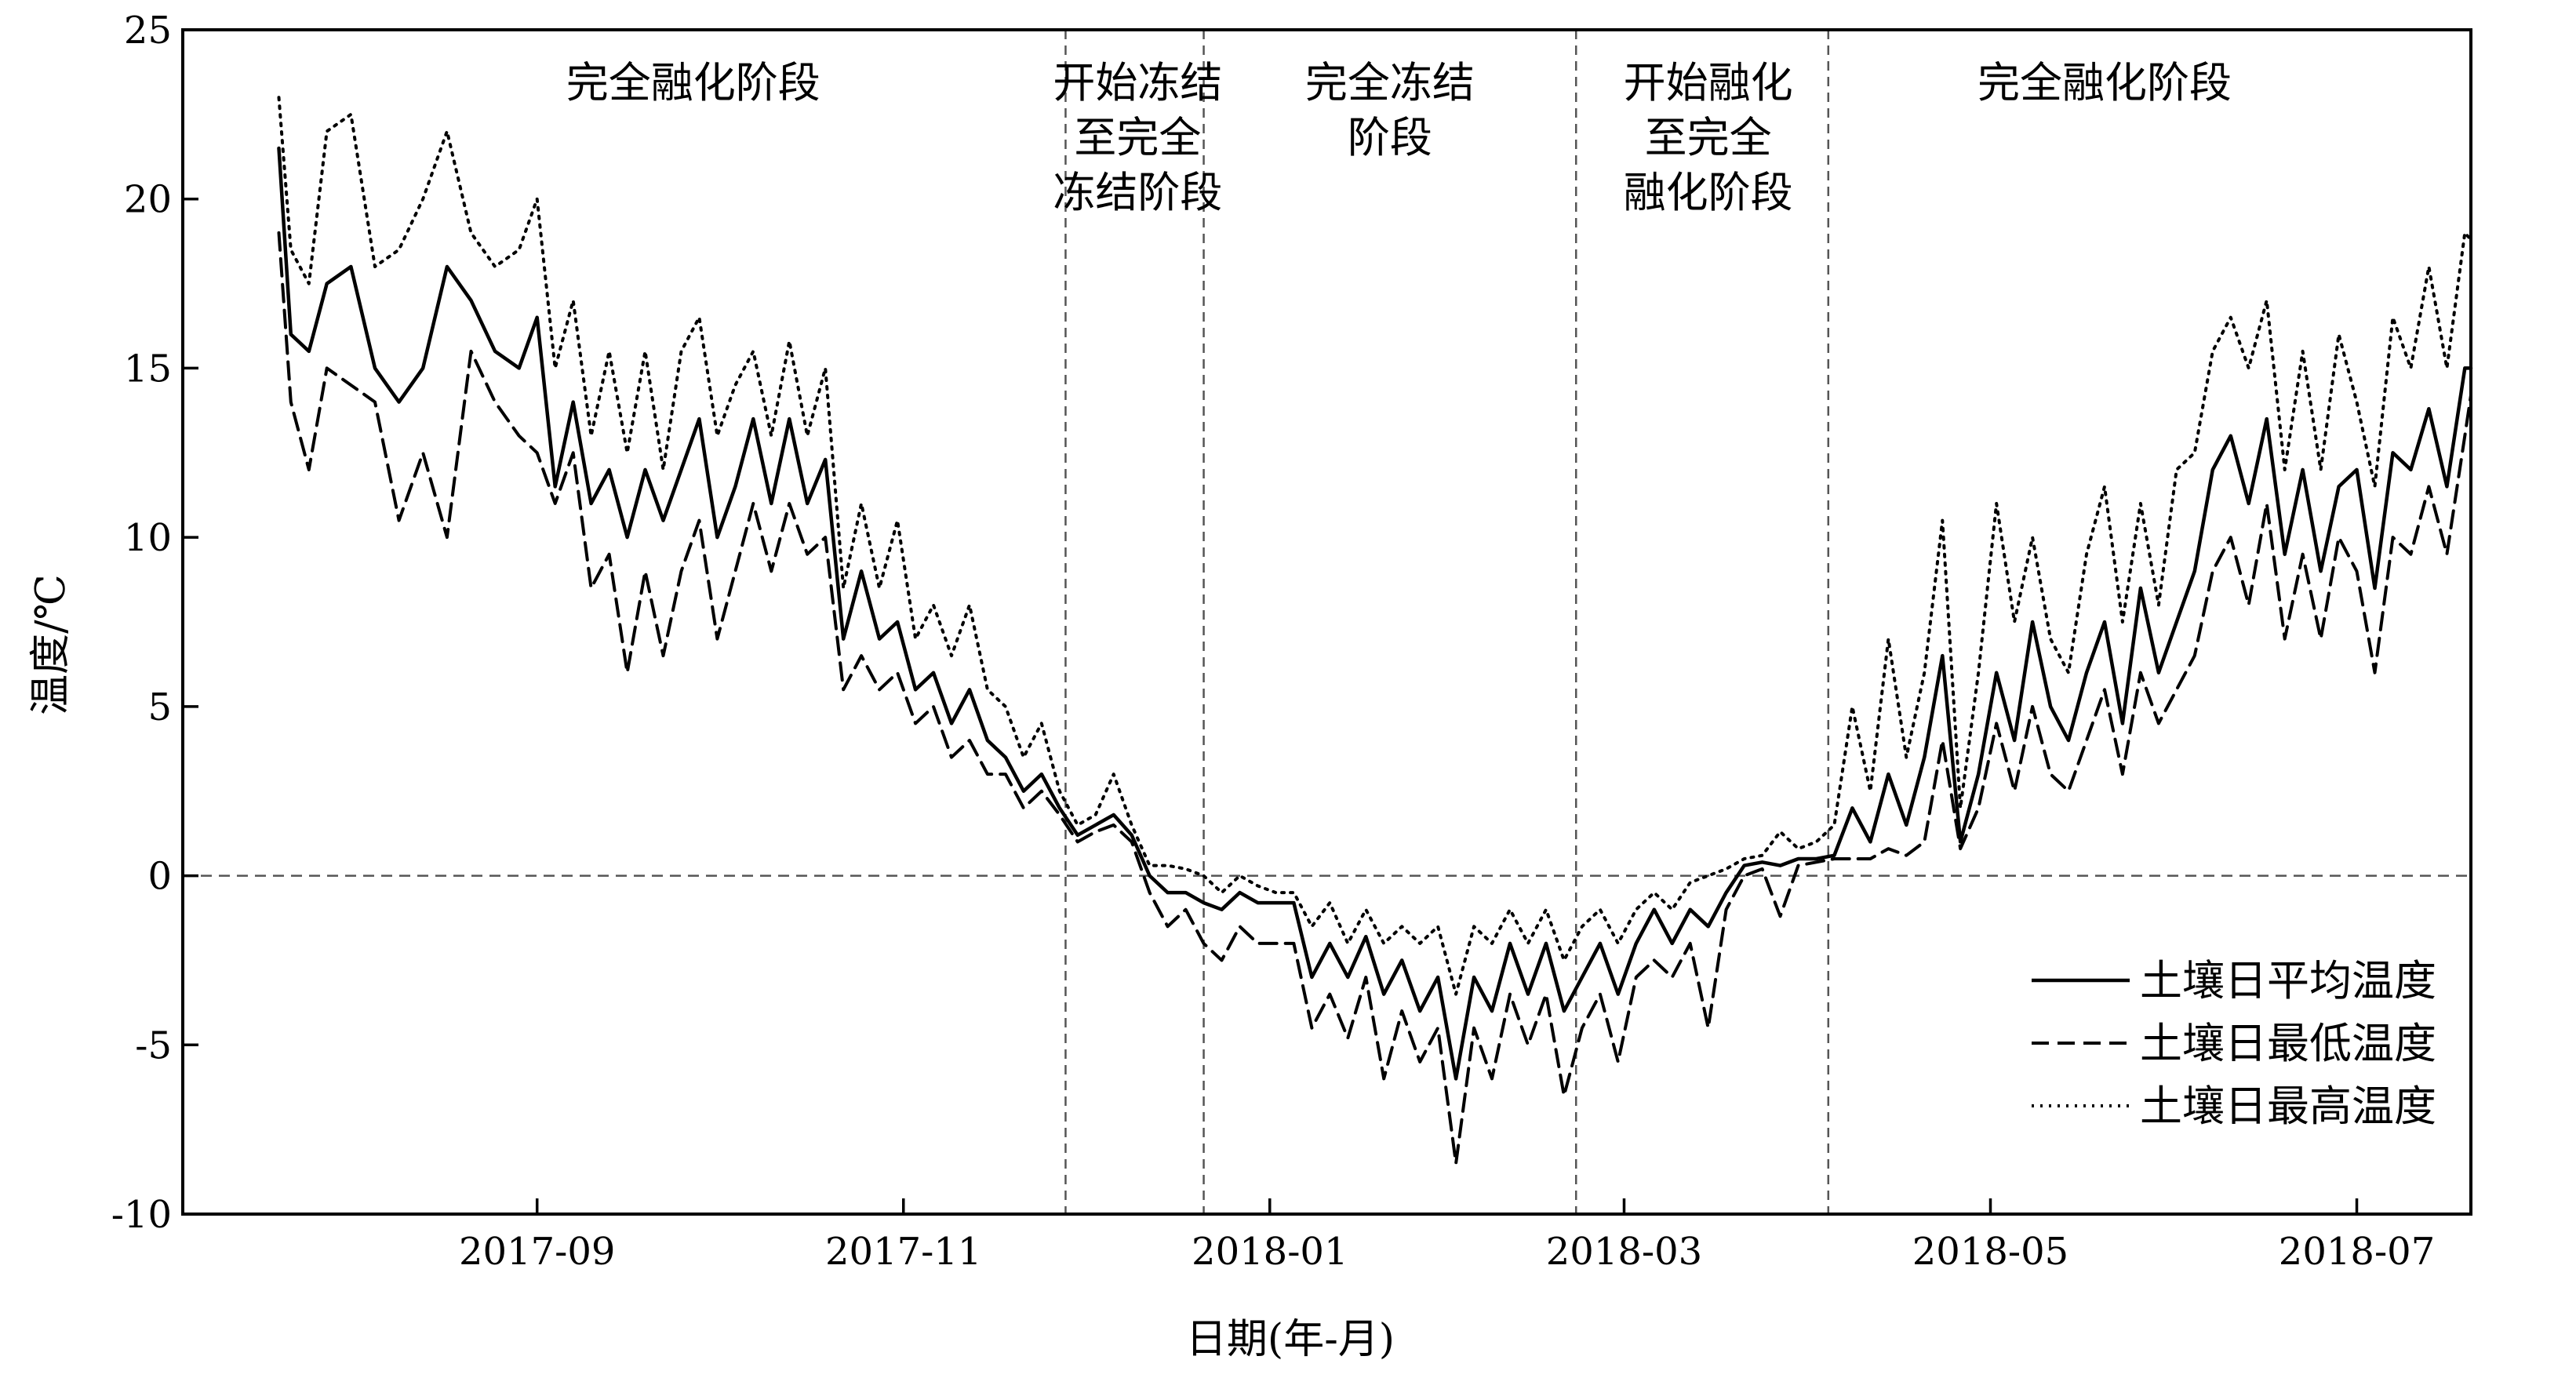  I want to click on x-tick-label: 2017-11, so click(903, 1252).